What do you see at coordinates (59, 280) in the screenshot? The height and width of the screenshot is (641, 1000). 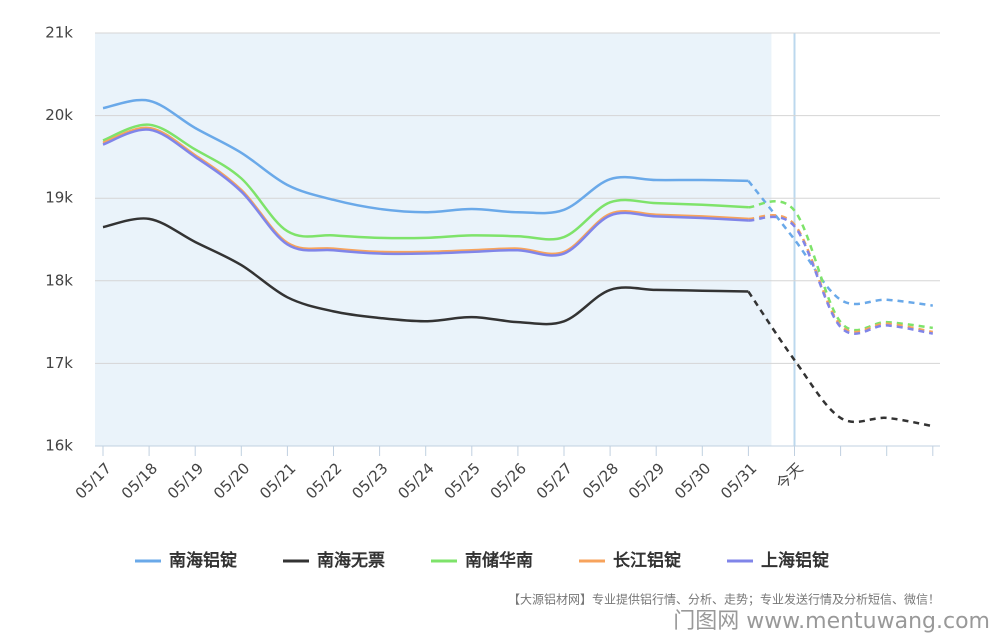 I see `y-tick-label: 18k` at bounding box center [59, 280].